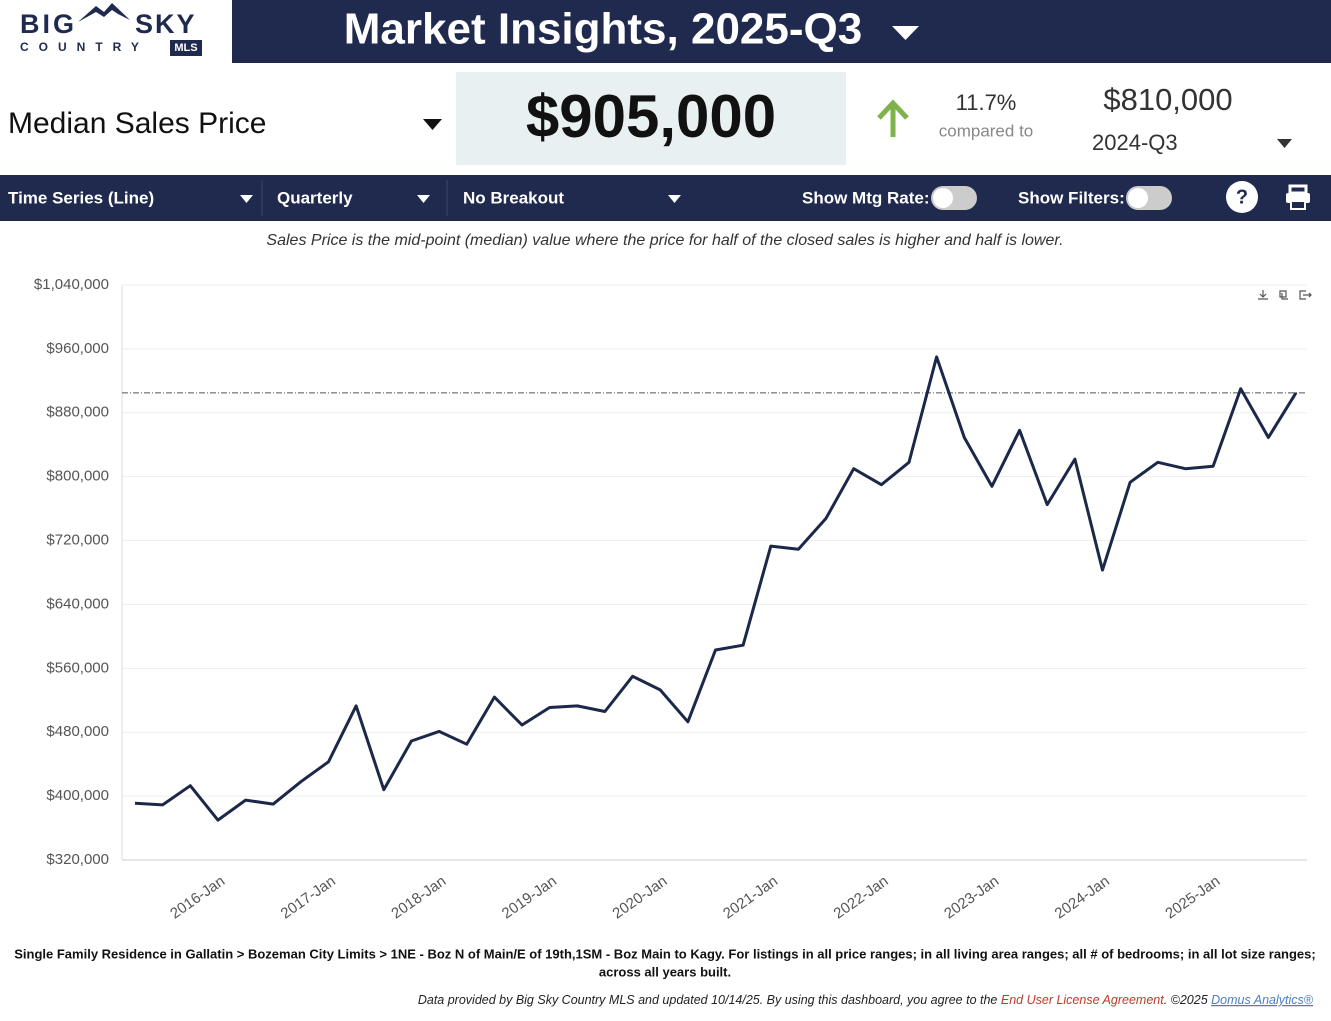 The image size is (1331, 1021). I want to click on filters-label: Show Filters:, so click(1071, 197).